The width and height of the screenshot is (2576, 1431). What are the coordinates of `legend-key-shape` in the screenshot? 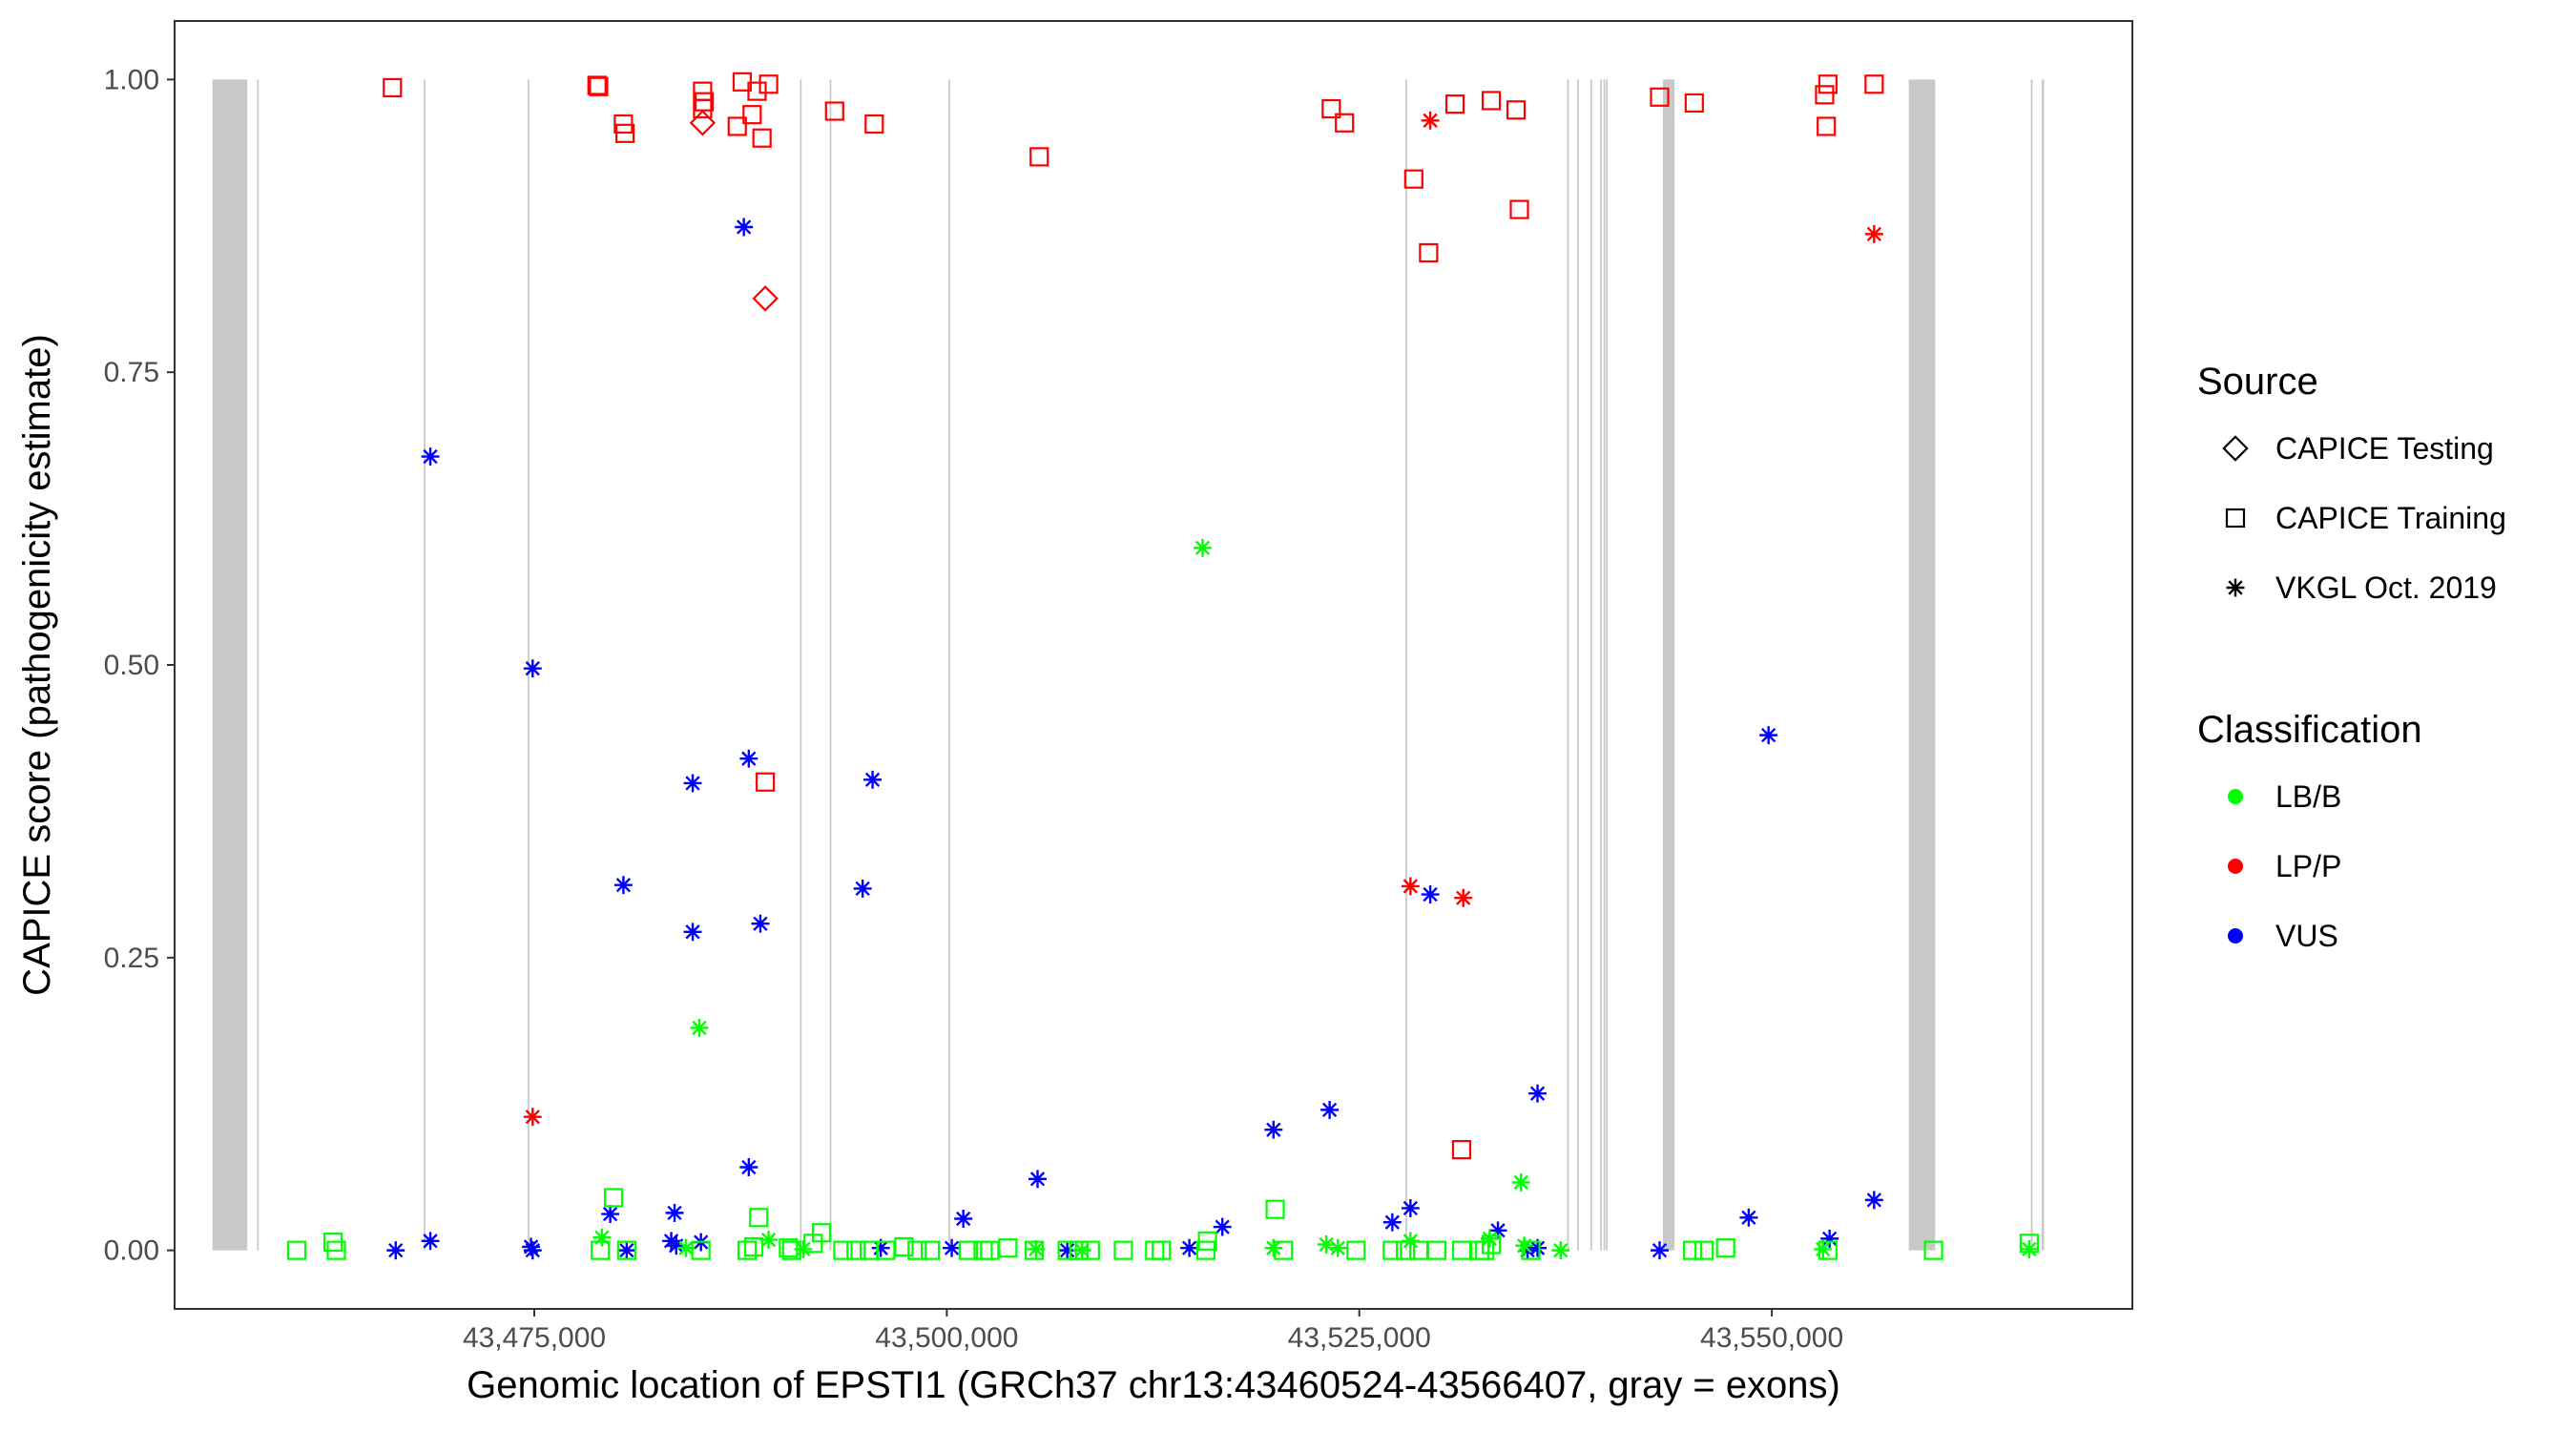 It's located at (2235, 448).